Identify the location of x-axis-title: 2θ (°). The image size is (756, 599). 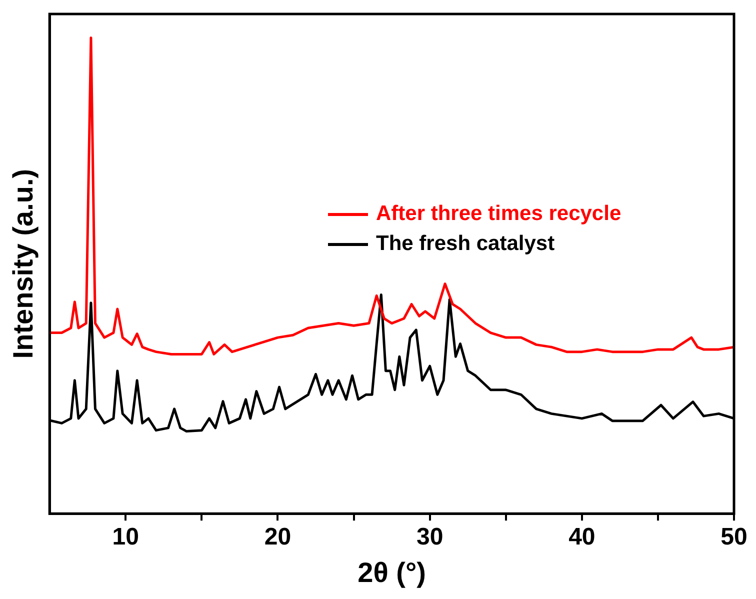
(392, 572).